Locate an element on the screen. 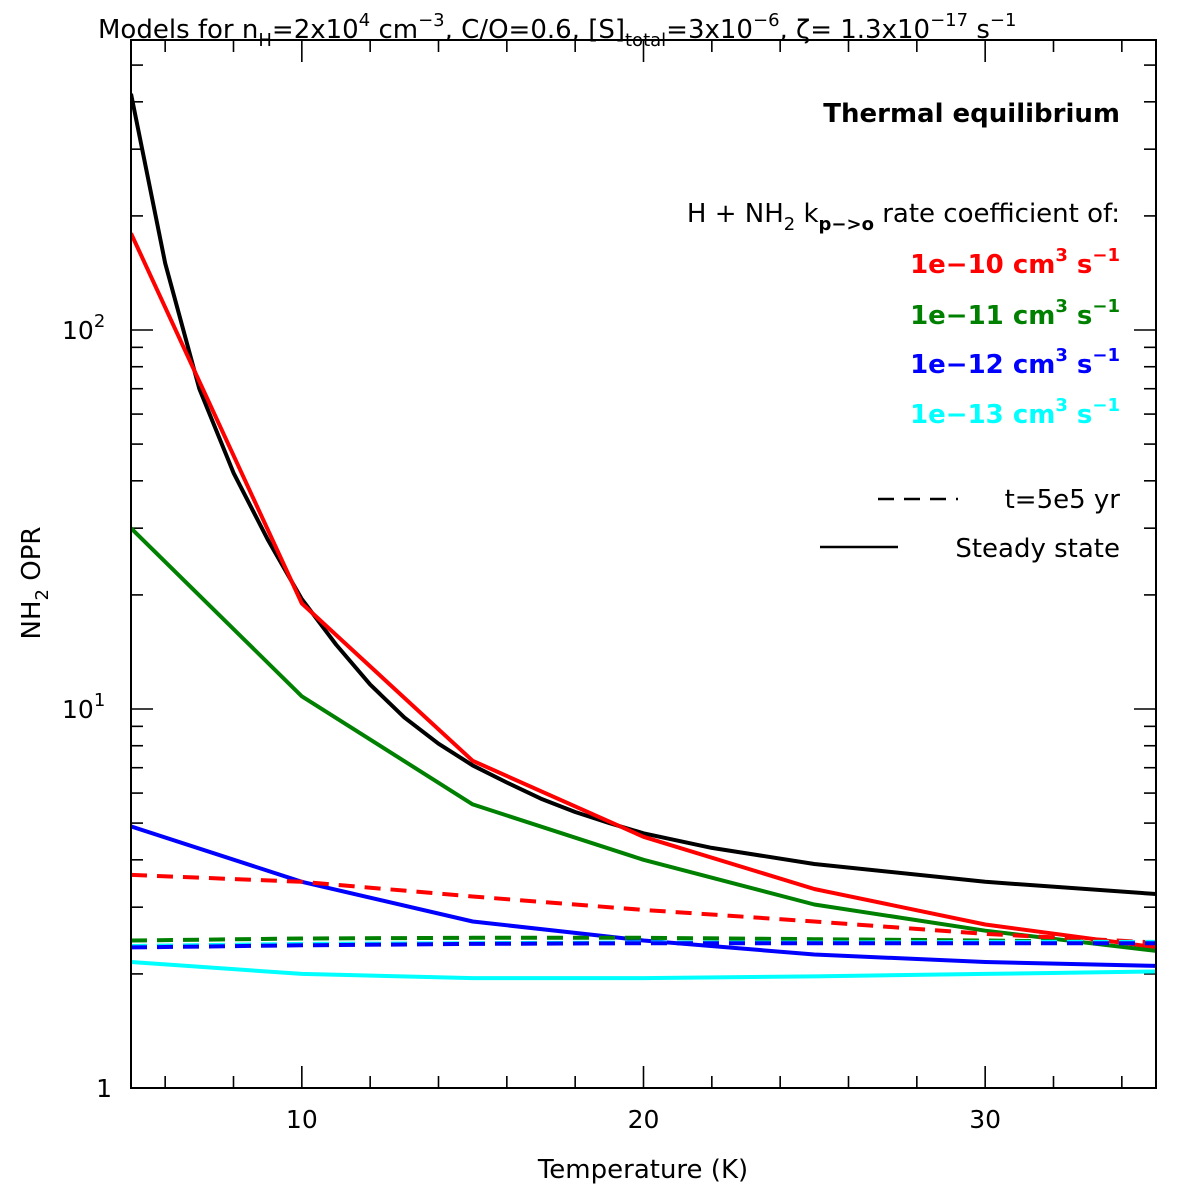 The height and width of the screenshot is (1191, 1200). title-nh-exp: 4 is located at coordinates (364, 20).